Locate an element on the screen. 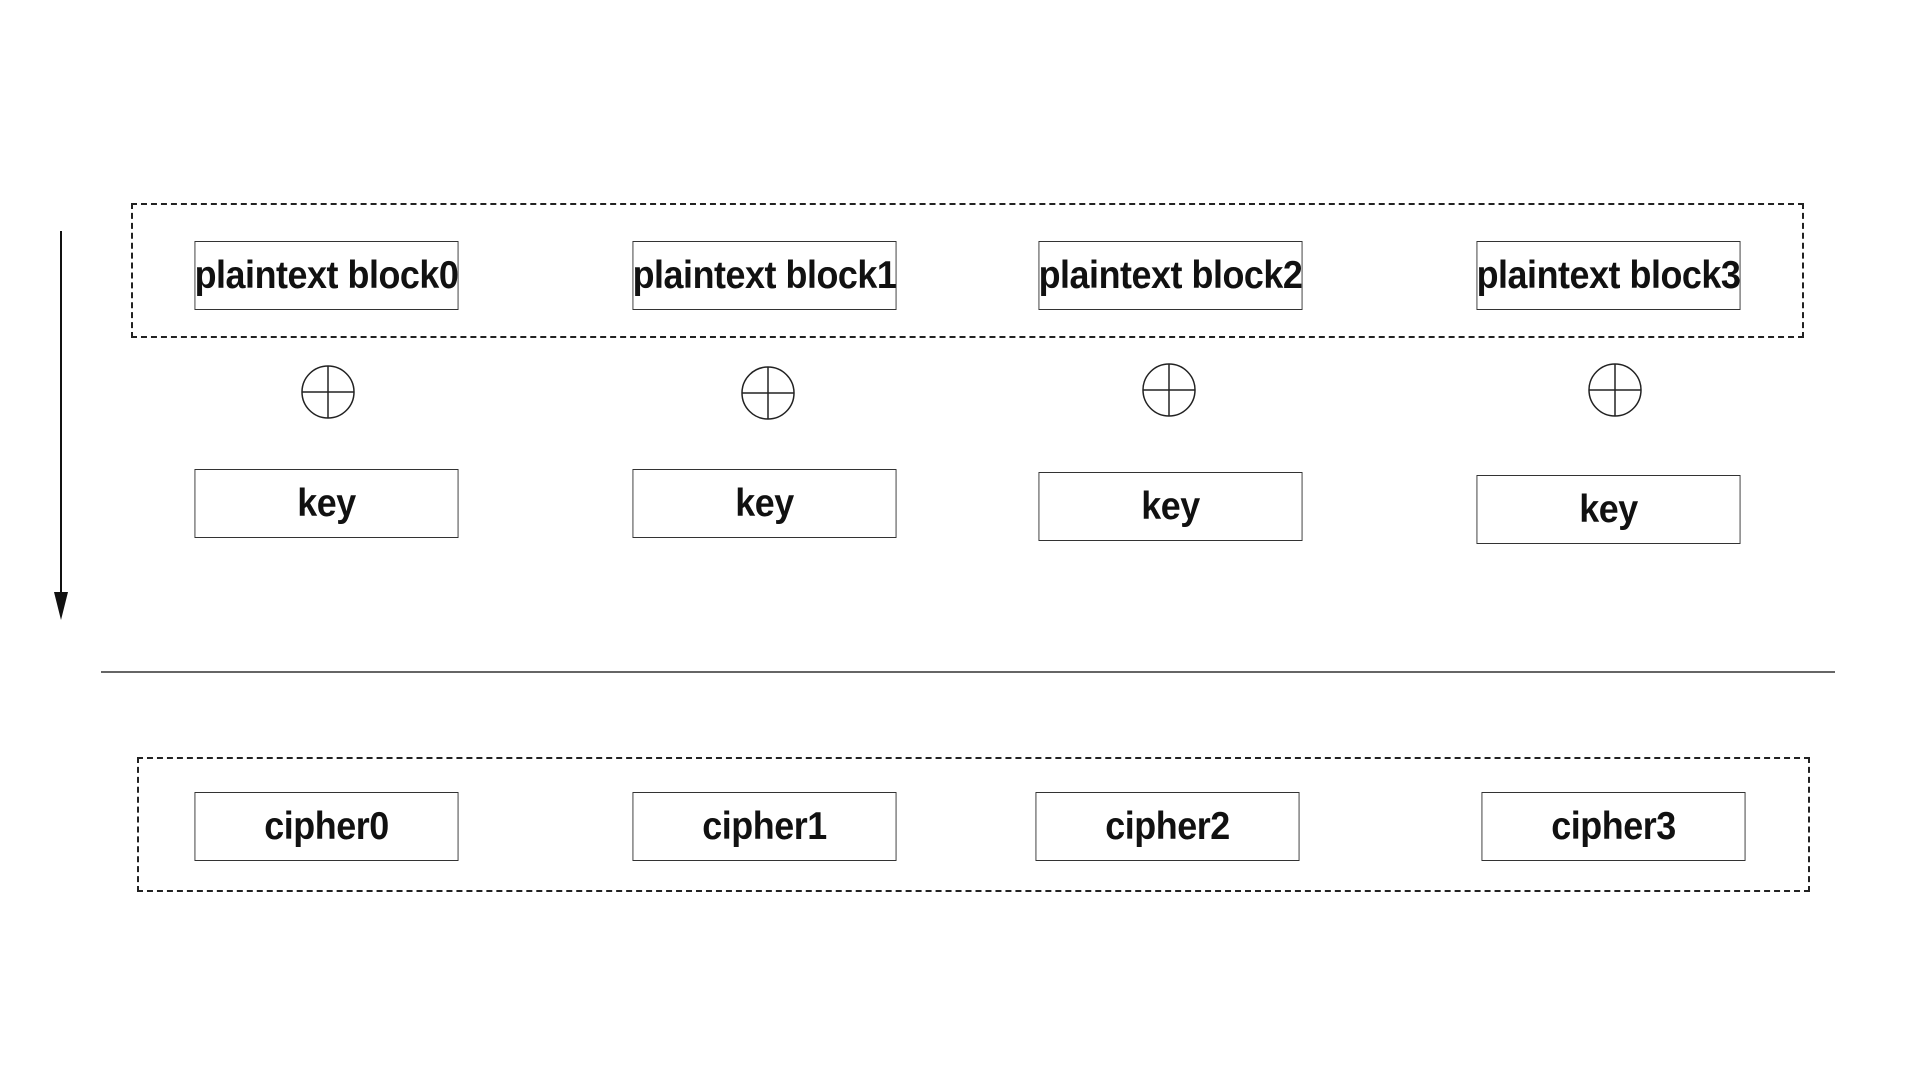 This screenshot has height=1080, width=1920. plaintext-block-3: plaintext block3 is located at coordinates (1608, 275).